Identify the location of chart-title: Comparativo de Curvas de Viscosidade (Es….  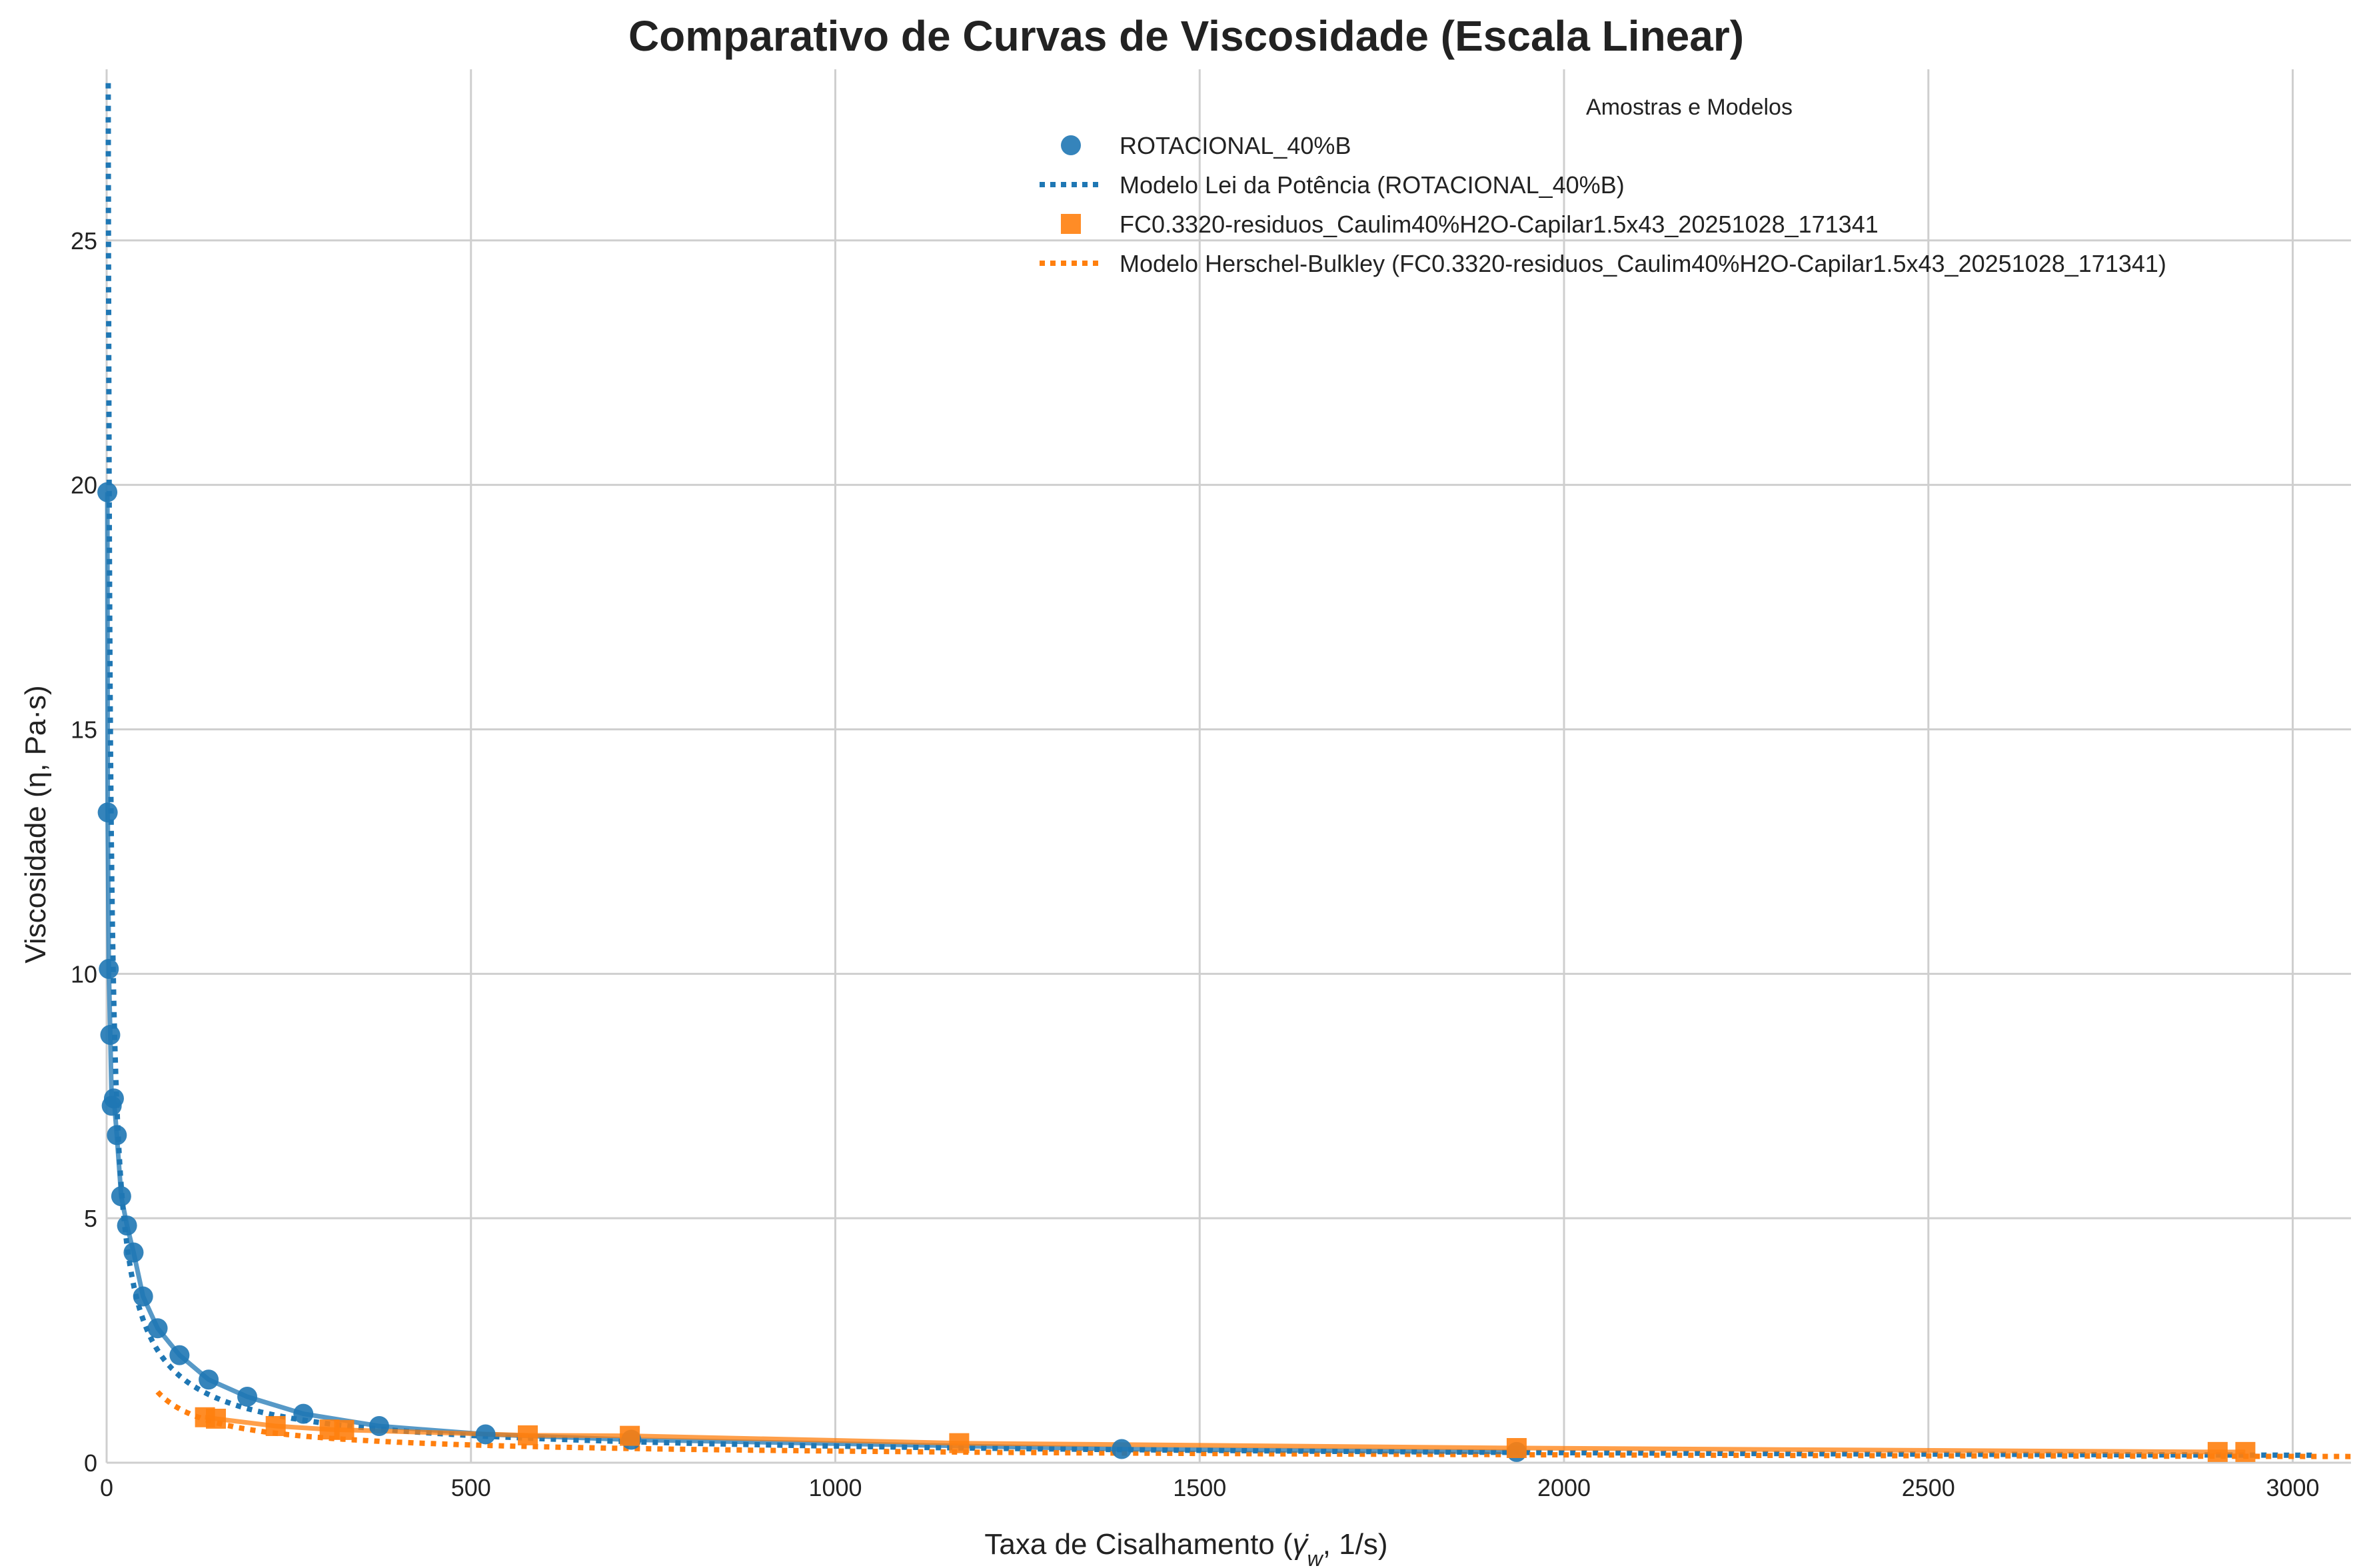
(1186, 36).